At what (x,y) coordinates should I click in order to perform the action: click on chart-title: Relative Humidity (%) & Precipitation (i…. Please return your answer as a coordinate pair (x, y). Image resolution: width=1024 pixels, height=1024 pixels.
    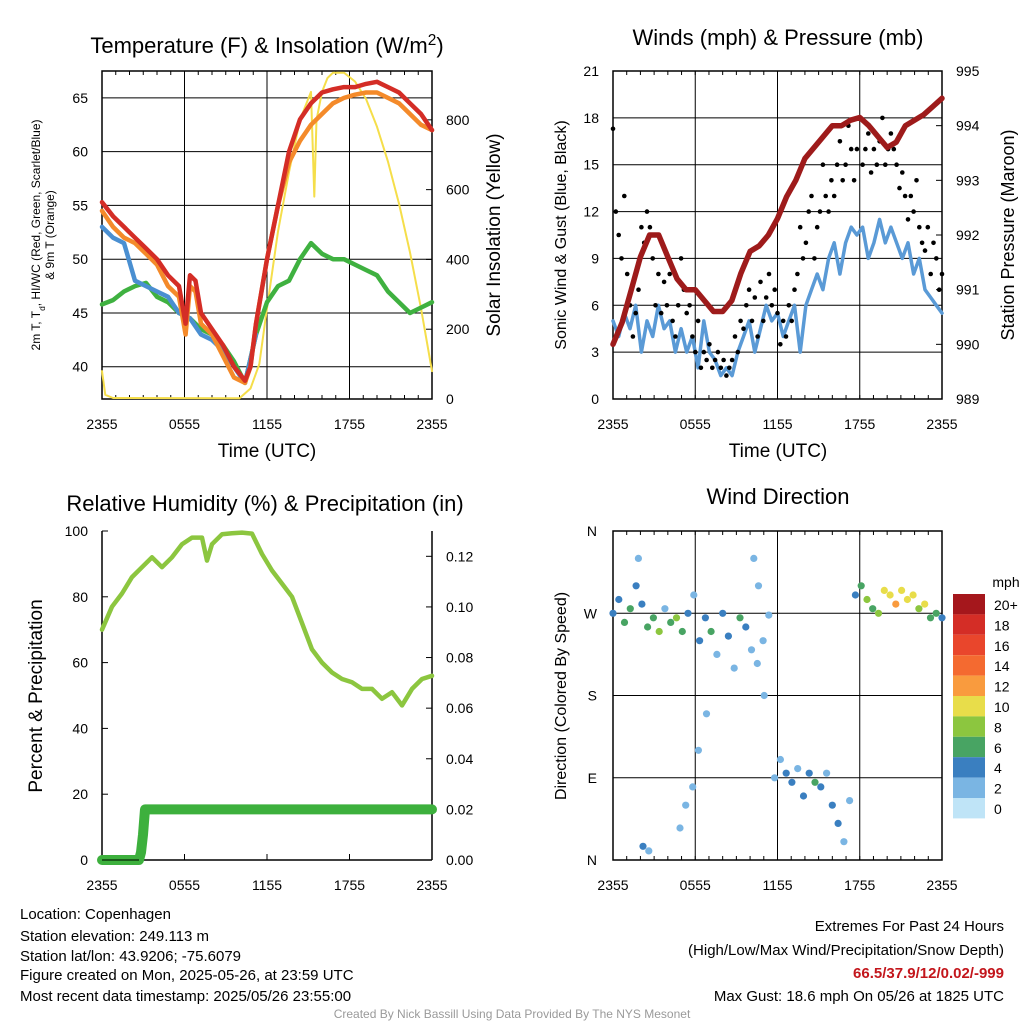
    Looking at the image, I should click on (264, 503).